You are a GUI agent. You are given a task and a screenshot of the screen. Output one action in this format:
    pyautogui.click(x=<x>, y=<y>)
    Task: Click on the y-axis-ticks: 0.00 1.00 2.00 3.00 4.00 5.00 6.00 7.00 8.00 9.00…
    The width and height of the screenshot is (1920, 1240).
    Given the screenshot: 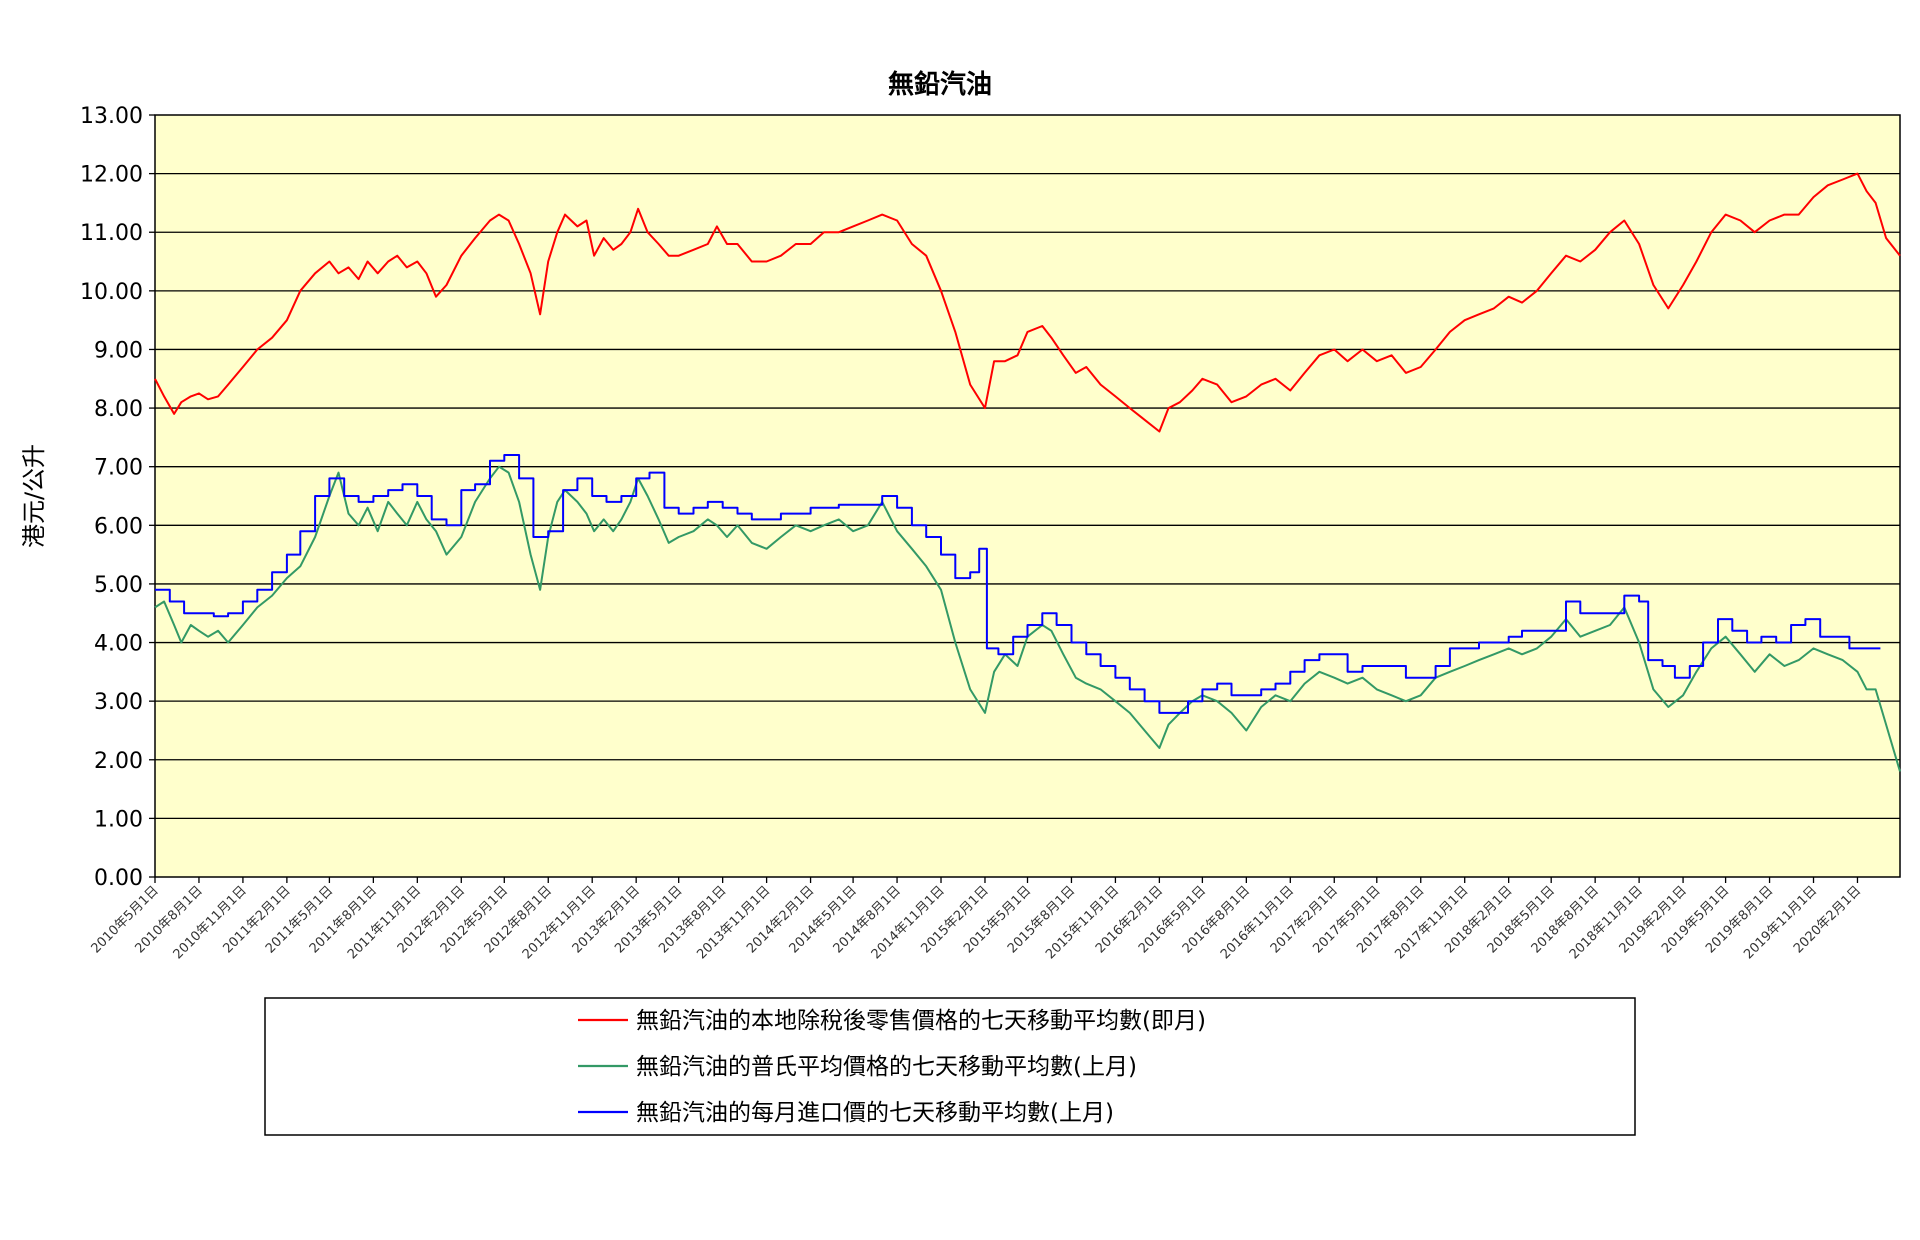 What is the action you would take?
    pyautogui.click(x=117, y=497)
    